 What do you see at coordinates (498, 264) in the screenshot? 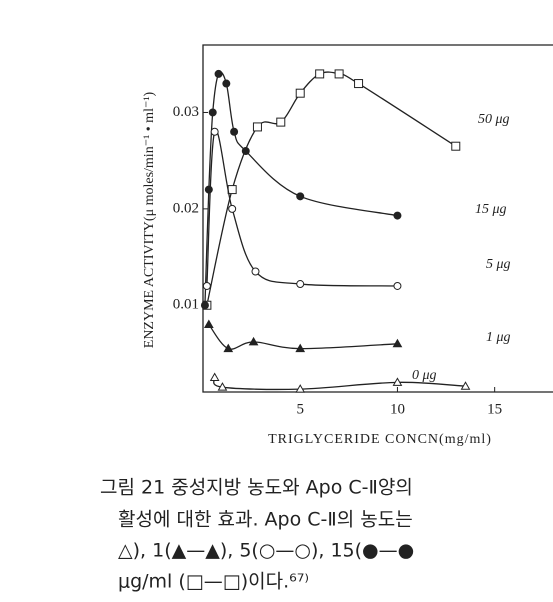
I see `series-label: 5 μg` at bounding box center [498, 264].